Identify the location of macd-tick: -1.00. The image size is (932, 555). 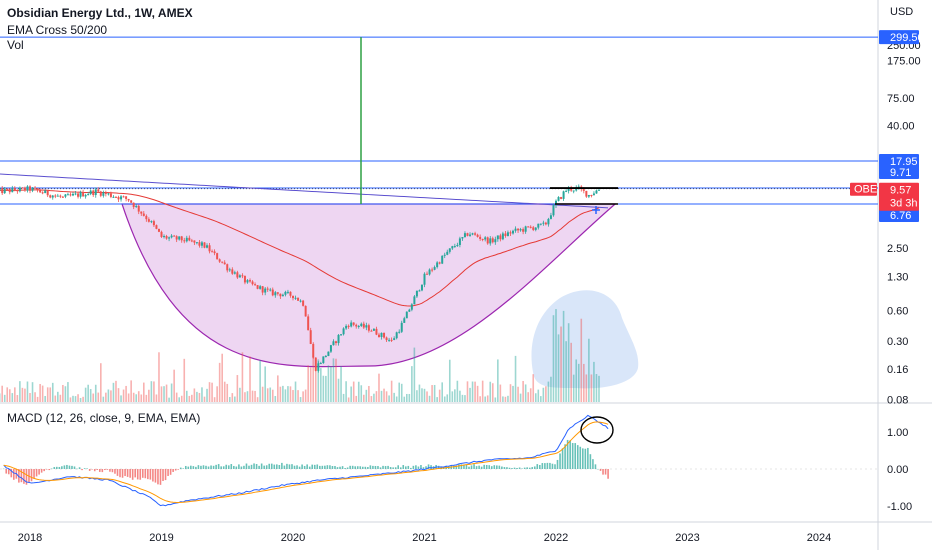
(899, 507).